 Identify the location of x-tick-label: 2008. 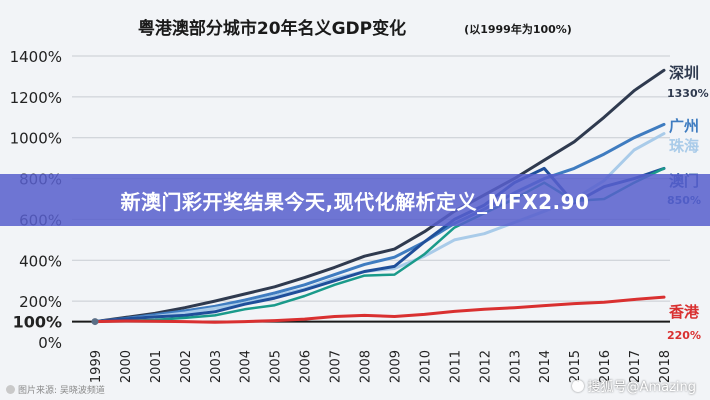
(366, 366).